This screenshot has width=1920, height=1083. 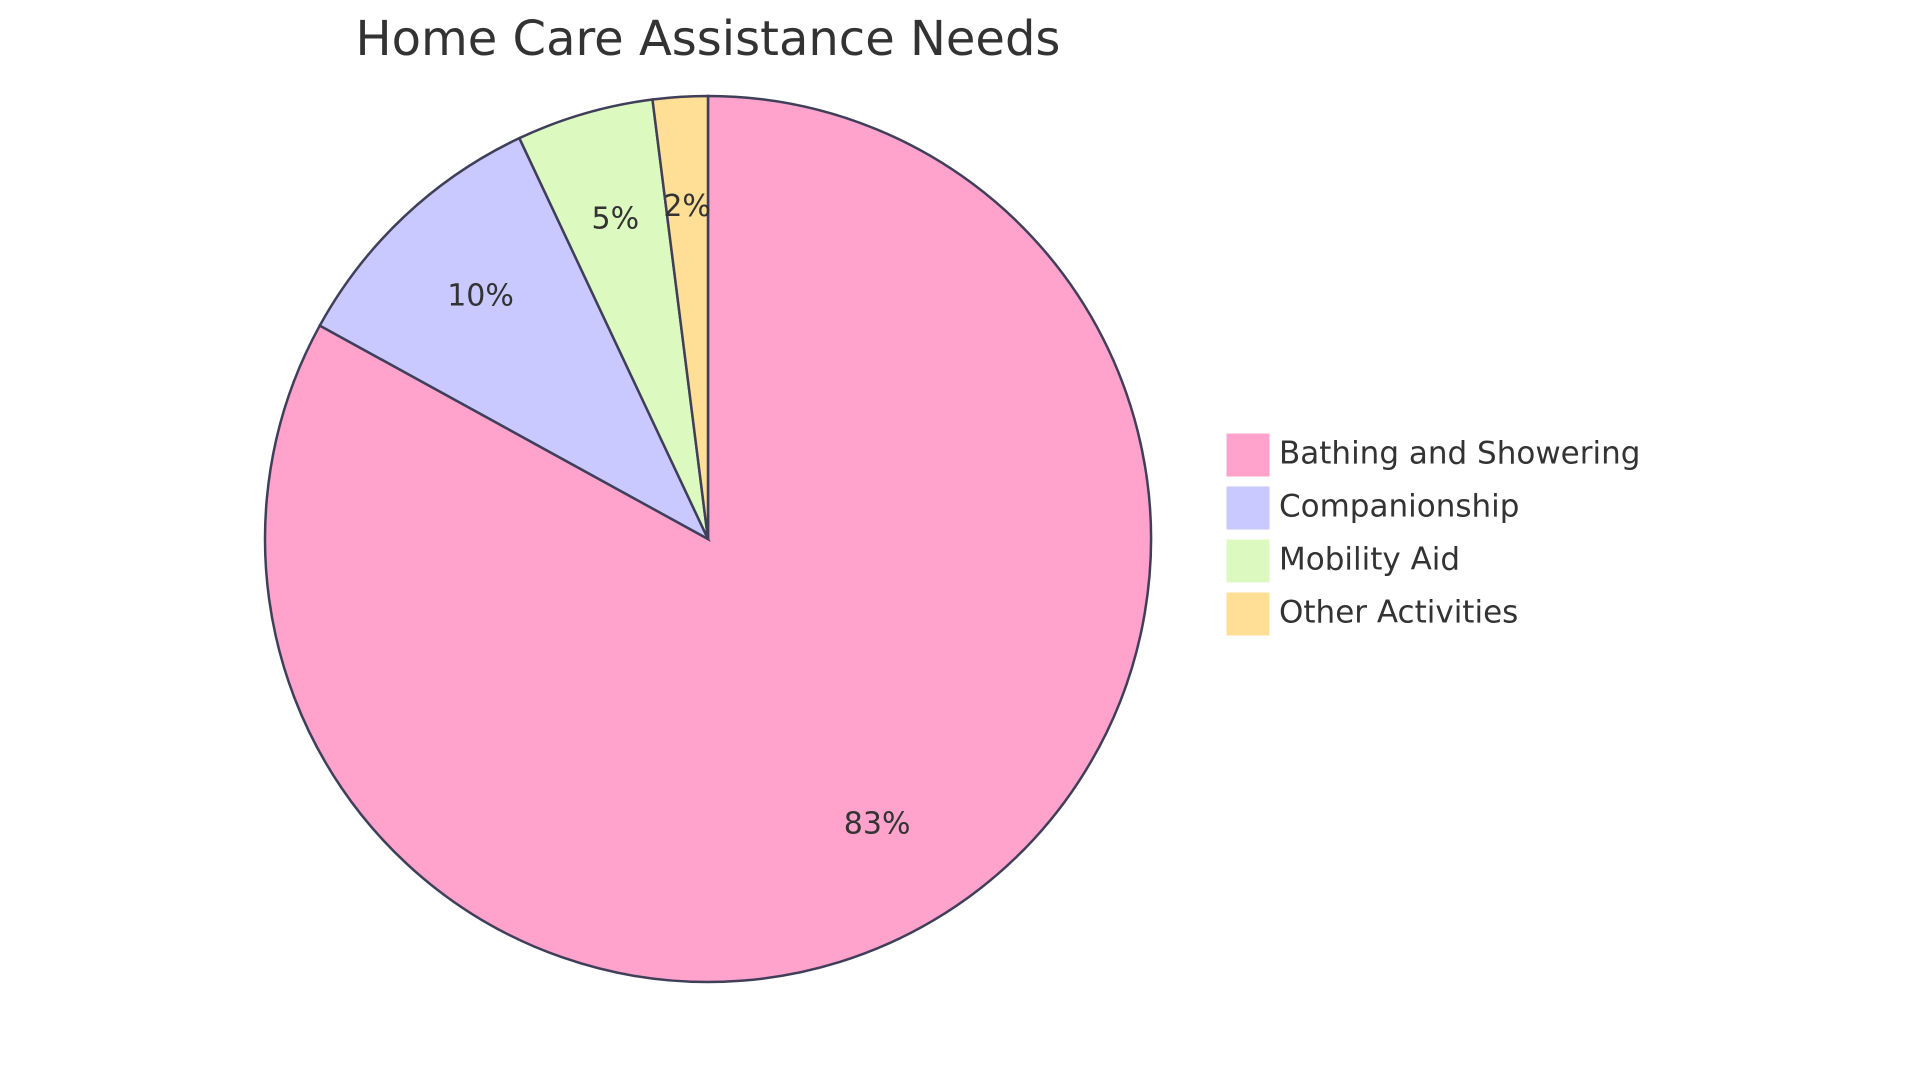 What do you see at coordinates (687, 206) in the screenshot?
I see `slice-label: 2%` at bounding box center [687, 206].